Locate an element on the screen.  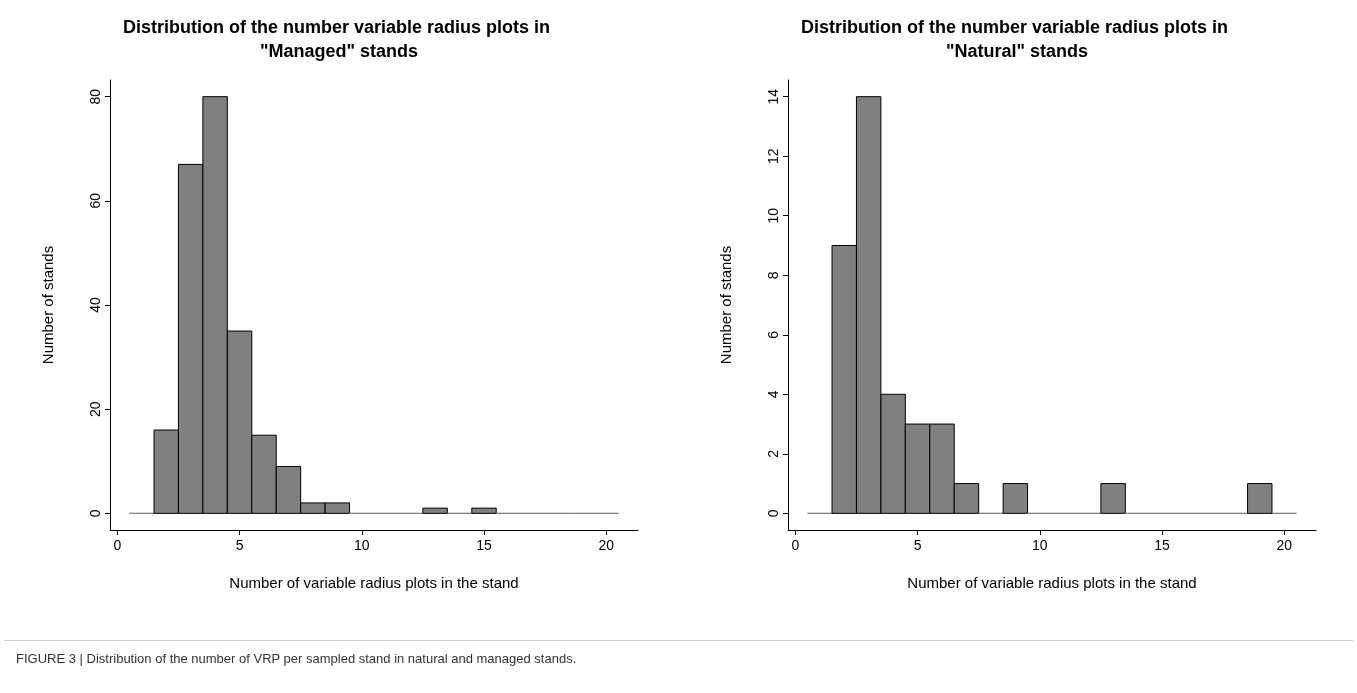
y-tick-label: 14 is located at coordinates (773, 96).